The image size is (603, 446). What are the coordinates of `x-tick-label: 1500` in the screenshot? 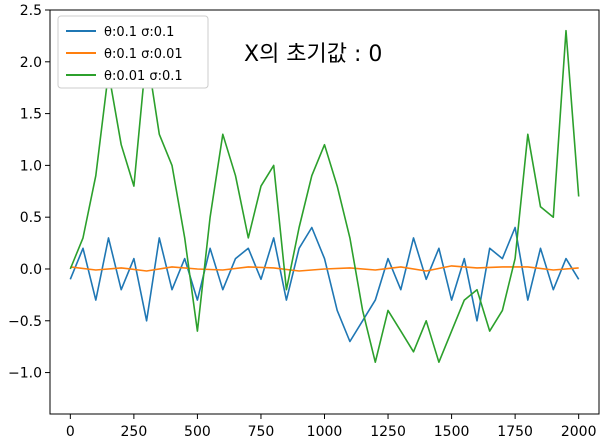 It's located at (452, 432).